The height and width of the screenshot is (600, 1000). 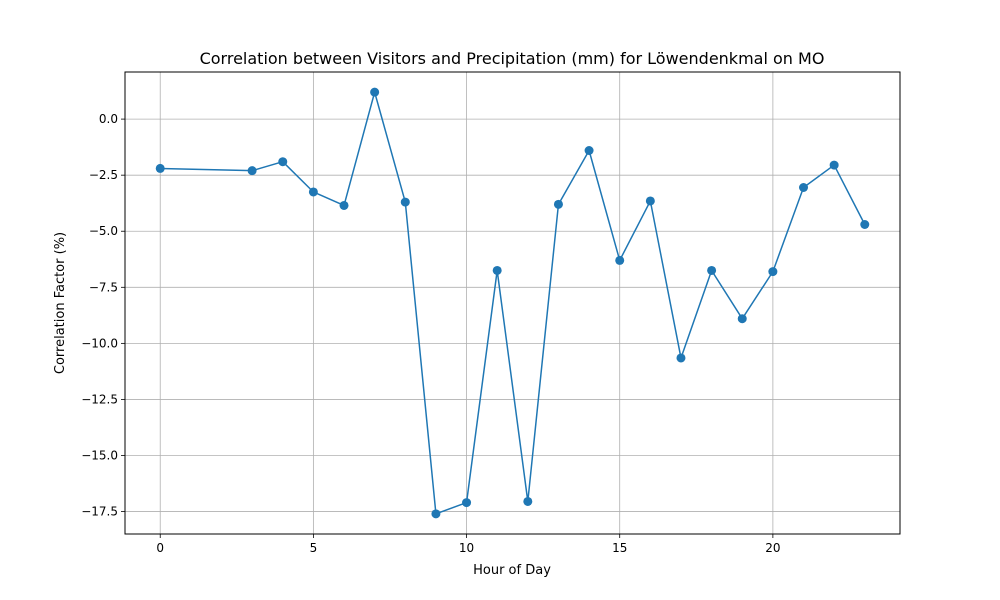 I want to click on y-axis-label: Correlation Factor (%), so click(x=60, y=303).